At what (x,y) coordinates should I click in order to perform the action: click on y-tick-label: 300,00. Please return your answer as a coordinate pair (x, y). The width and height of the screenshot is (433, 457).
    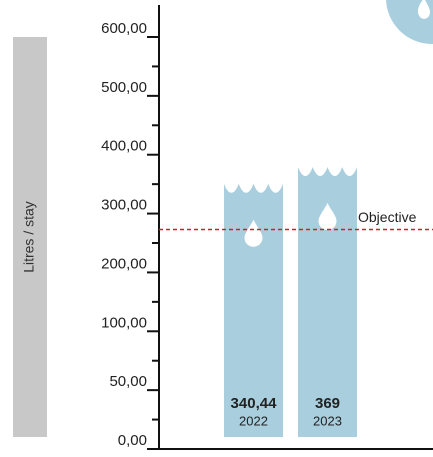
    Looking at the image, I should click on (124, 205).